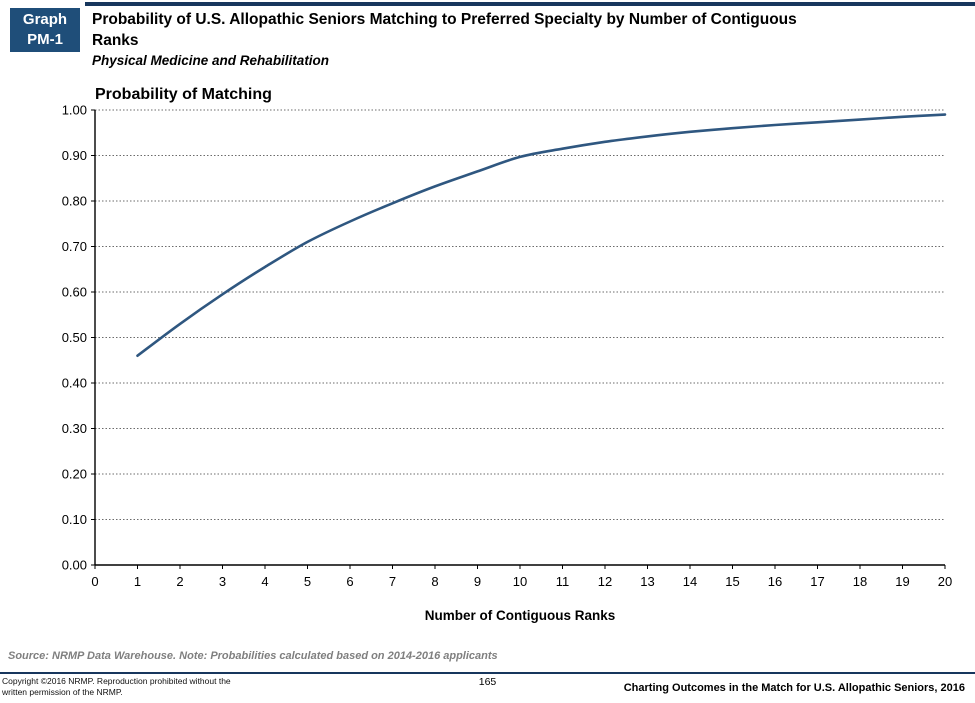 The width and height of the screenshot is (975, 703). What do you see at coordinates (74, 383) in the screenshot?
I see `svg-text: 0.40` at bounding box center [74, 383].